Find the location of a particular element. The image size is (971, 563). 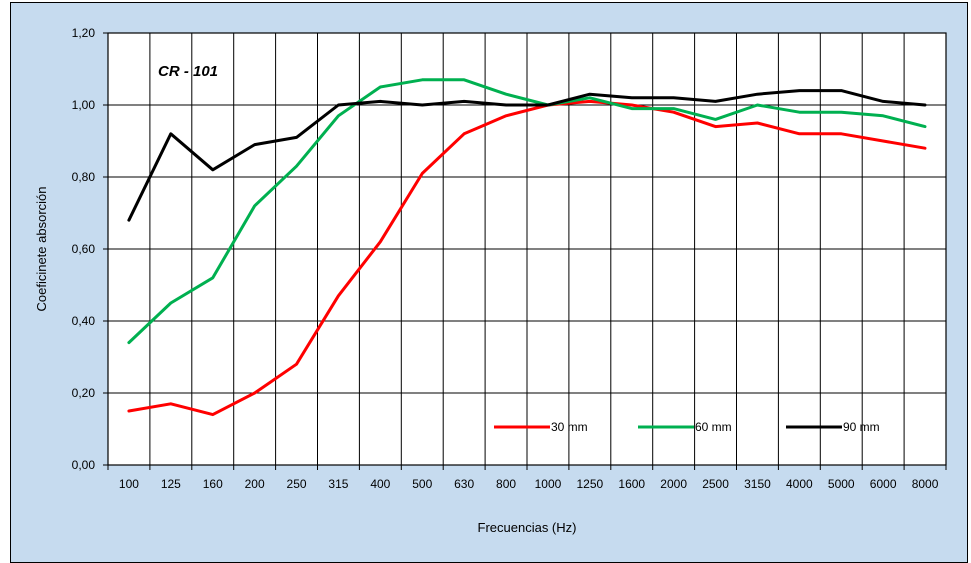

x-tick-label: 1600 is located at coordinates (631, 484).